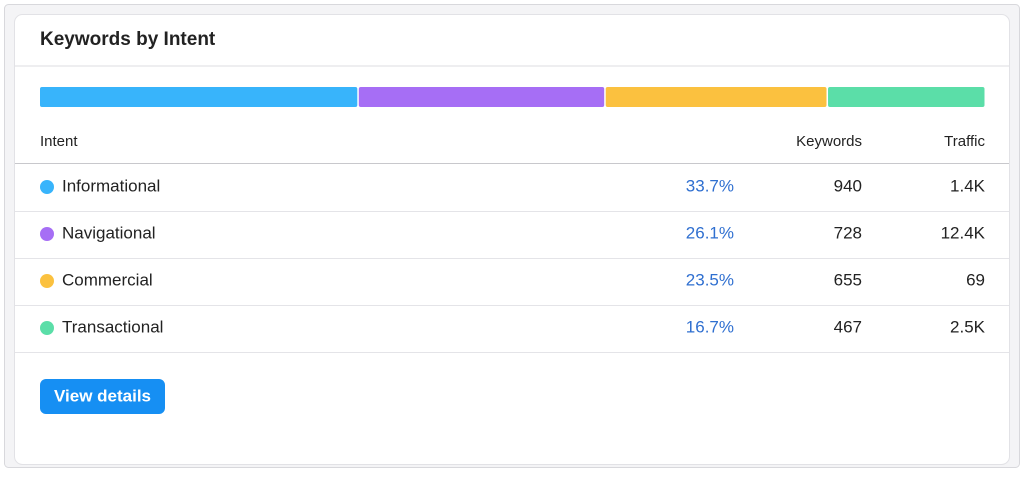 The height and width of the screenshot is (477, 1024). I want to click on intent-share: 16.7%, so click(710, 326).